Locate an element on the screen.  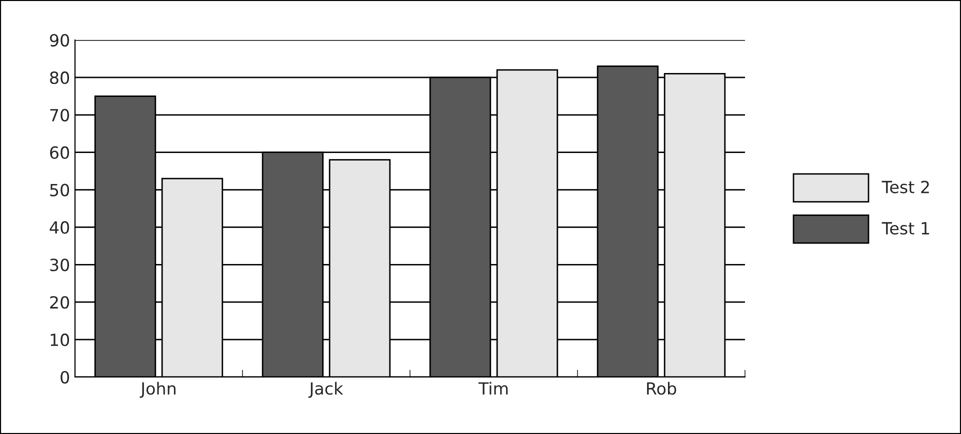
y-tick-label: 80 is located at coordinates (60, 77).